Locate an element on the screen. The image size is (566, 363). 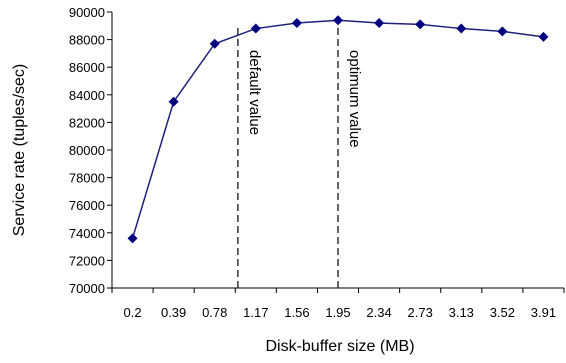
y-tick-label: 90000 is located at coordinates (87, 12).